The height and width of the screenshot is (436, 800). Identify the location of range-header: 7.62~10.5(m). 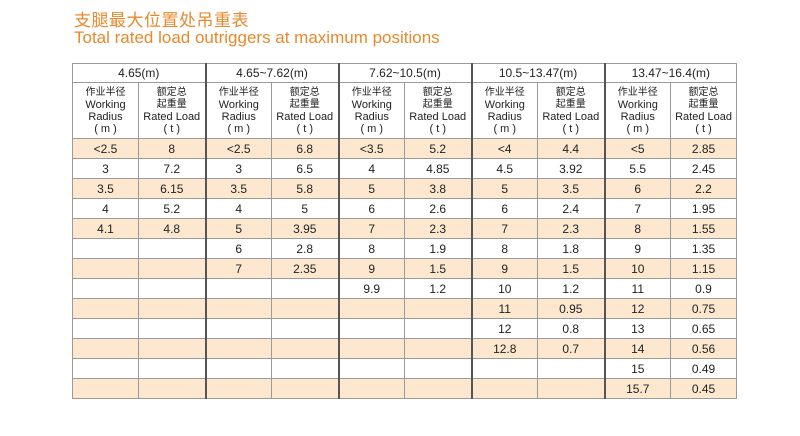
(404, 73).